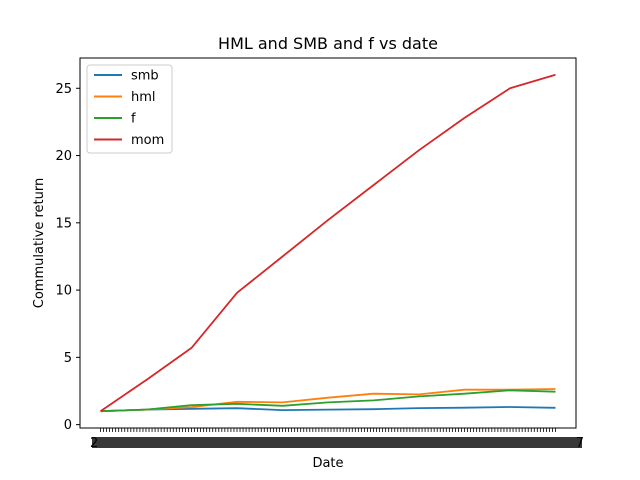 The image size is (640, 480). What do you see at coordinates (337, 442) in the screenshot?
I see `x-tick-labels-crowded` at bounding box center [337, 442].